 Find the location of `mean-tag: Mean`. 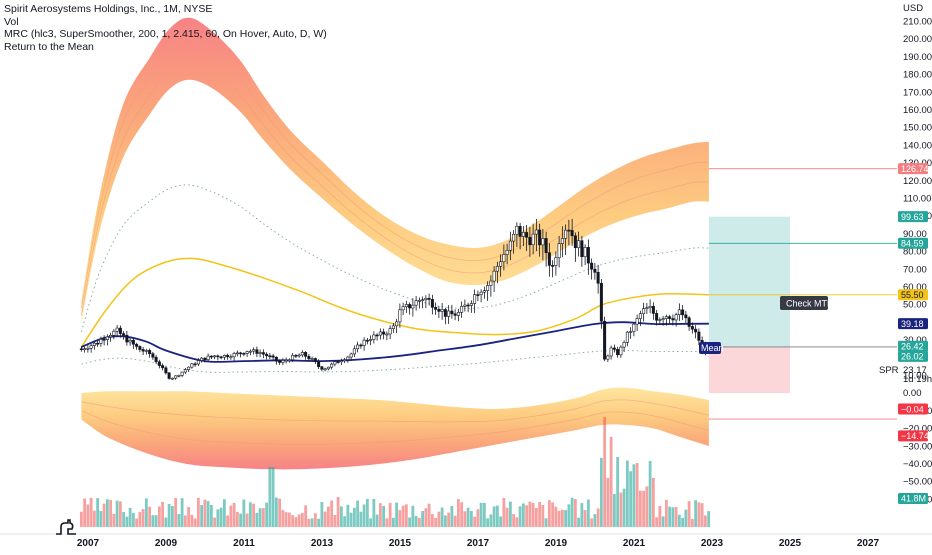

mean-tag: Mean is located at coordinates (711, 348).